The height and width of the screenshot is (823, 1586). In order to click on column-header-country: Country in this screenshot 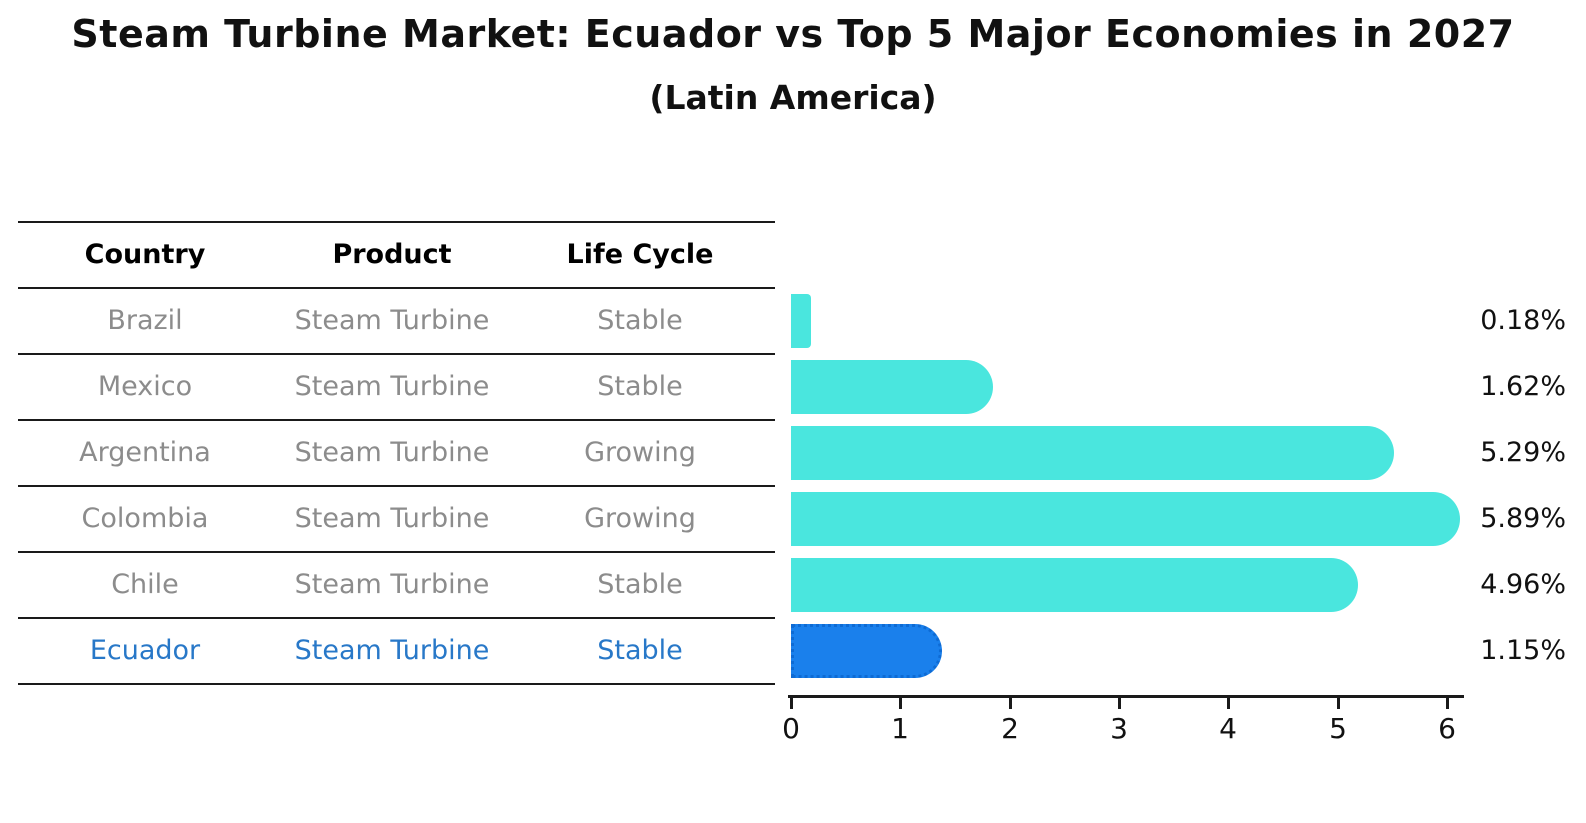, I will do `click(145, 254)`.